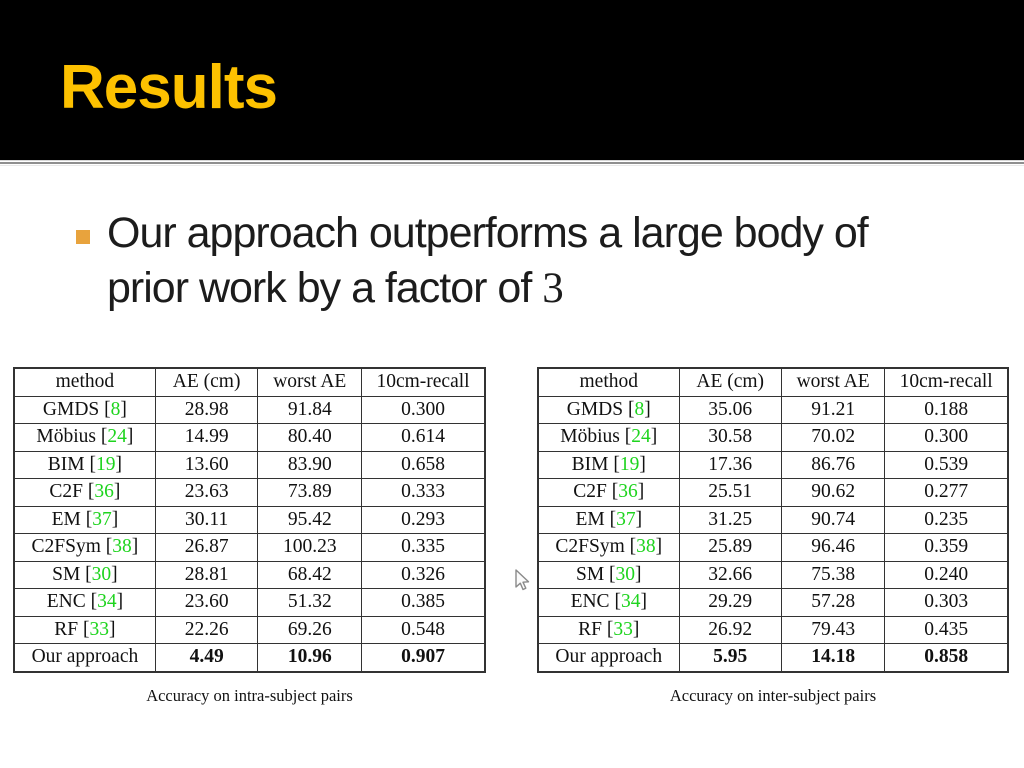 The image size is (1024, 768). I want to click on bullet-line2: prior work by a factor of, so click(325, 288).